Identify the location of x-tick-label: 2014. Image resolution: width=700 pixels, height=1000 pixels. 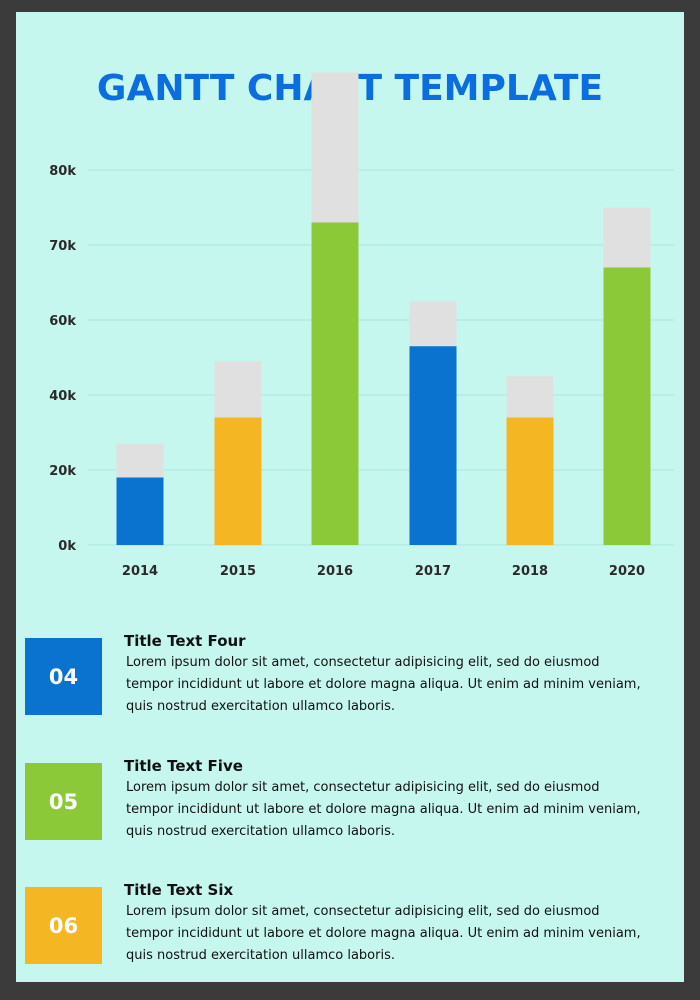
(140, 571).